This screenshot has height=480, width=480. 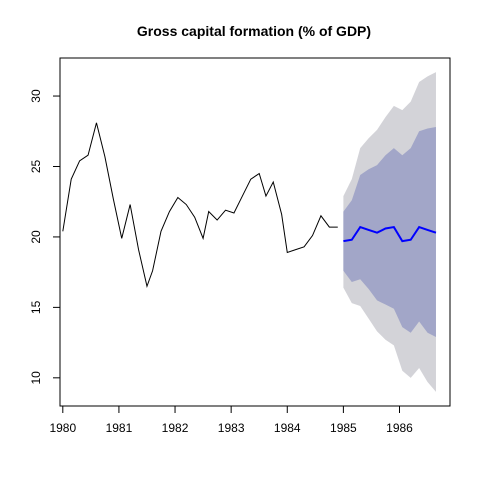 I want to click on y-tick-label: 15, so click(x=36, y=307).